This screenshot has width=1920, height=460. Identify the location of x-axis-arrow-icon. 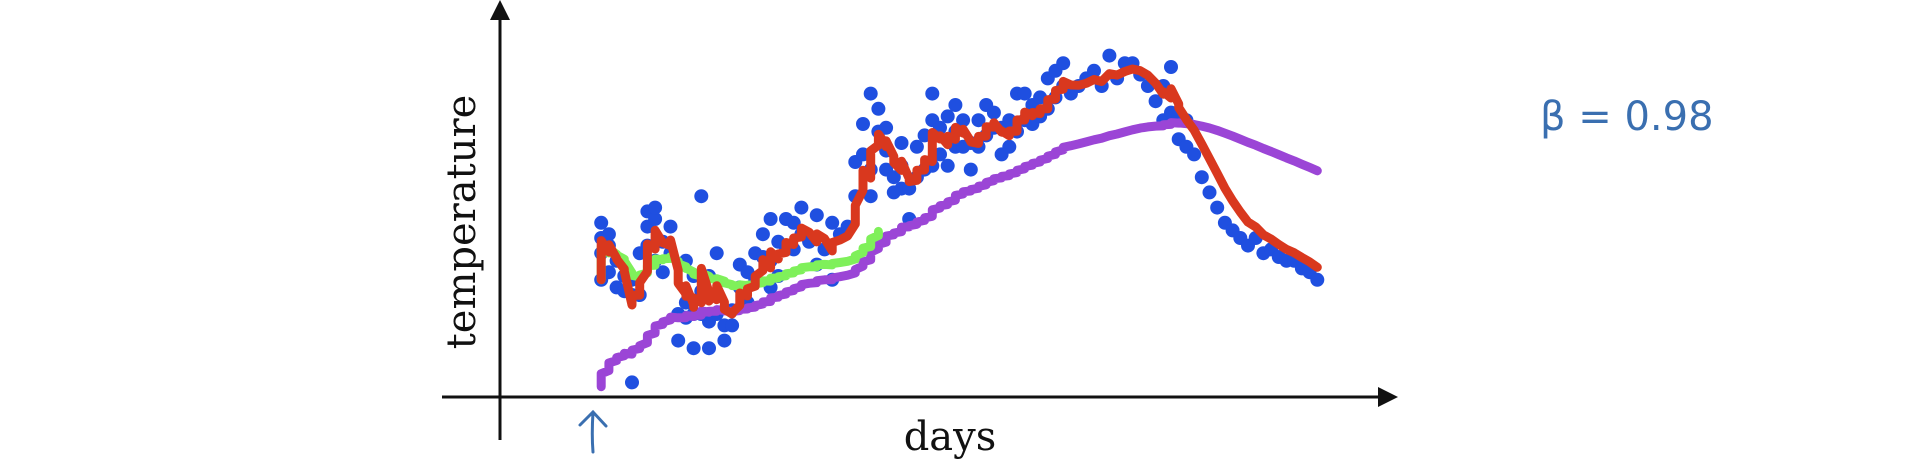
(1388, 397).